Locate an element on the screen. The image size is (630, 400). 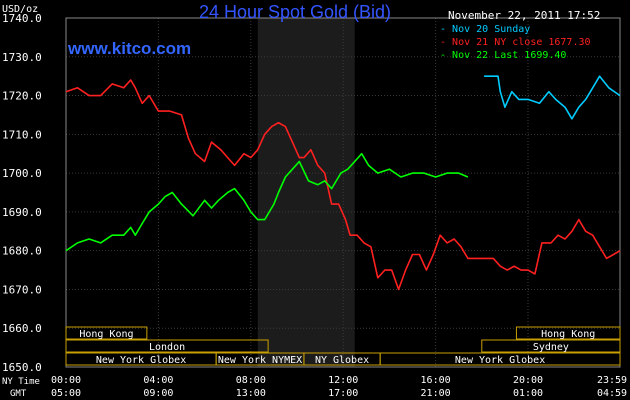
x-tick-label-ny: 23:59 is located at coordinates (612, 380).